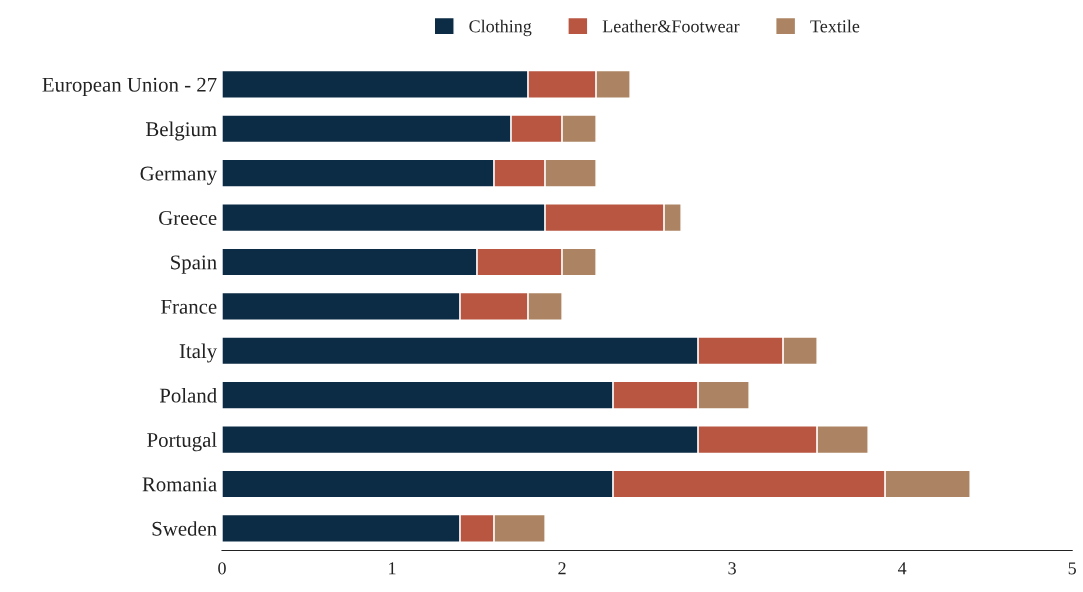 The image size is (1083, 592). I want to click on x-tick-label: 1, so click(392, 568).